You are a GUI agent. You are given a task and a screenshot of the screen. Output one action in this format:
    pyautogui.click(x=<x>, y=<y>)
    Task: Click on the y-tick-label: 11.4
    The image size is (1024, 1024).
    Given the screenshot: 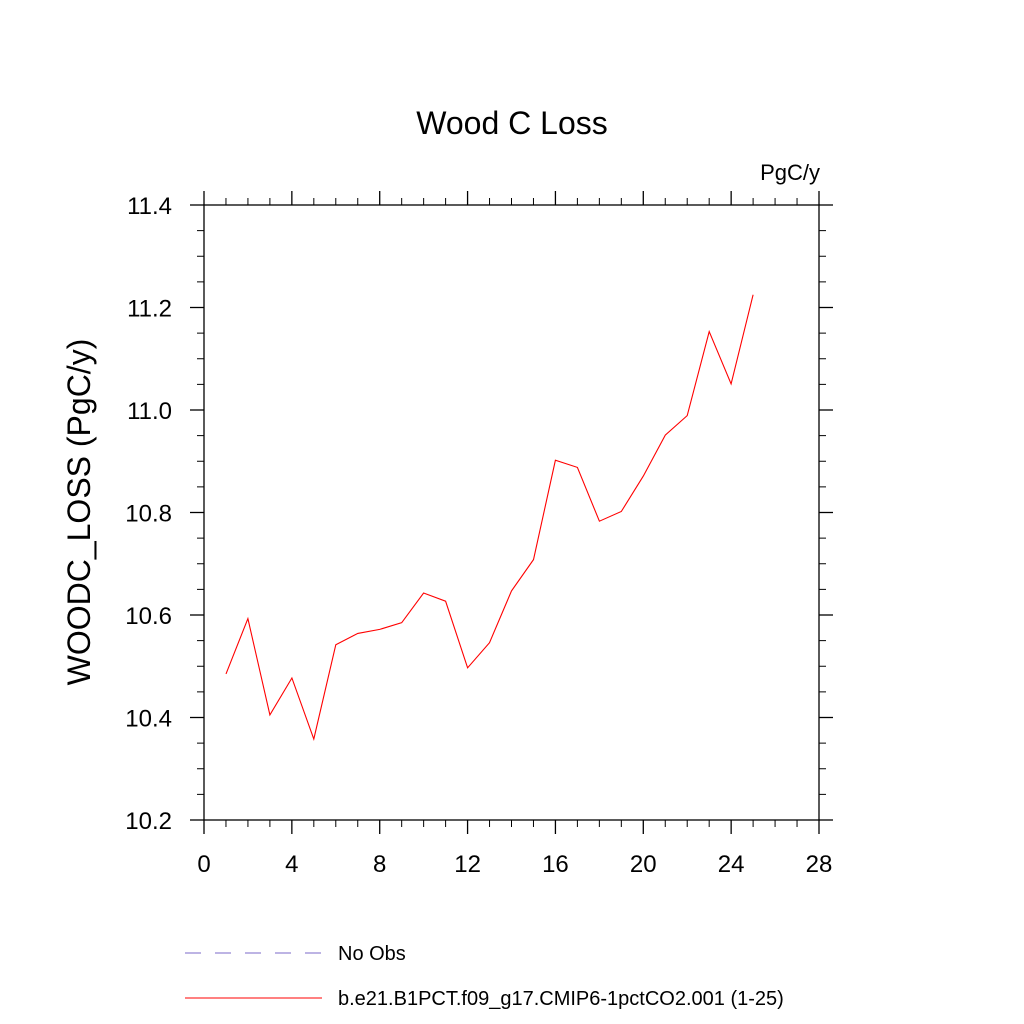 What is the action you would take?
    pyautogui.click(x=149, y=206)
    